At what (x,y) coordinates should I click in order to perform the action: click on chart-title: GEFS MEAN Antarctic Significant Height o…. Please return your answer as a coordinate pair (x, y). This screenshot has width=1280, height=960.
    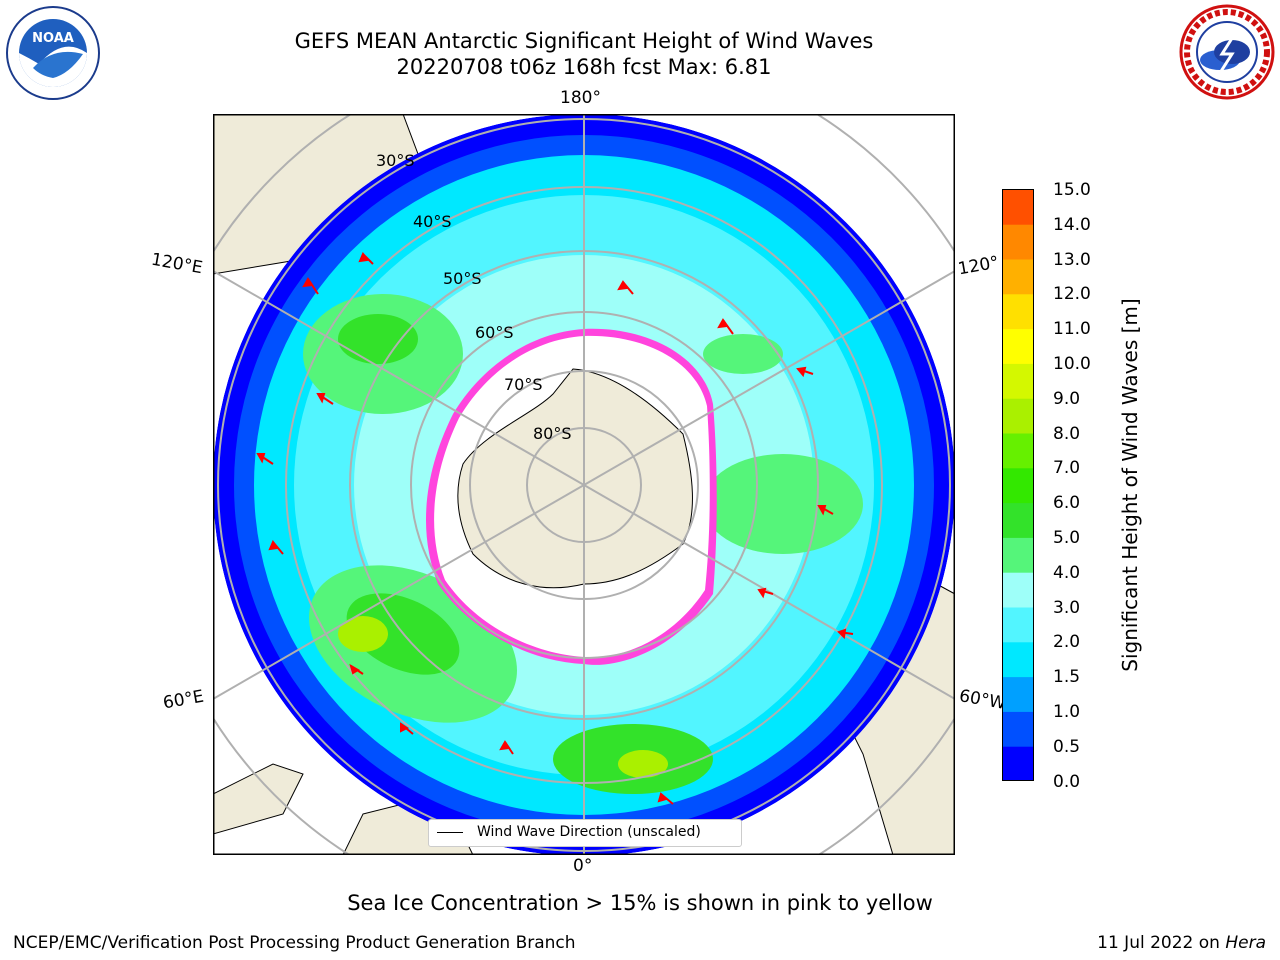
    Looking at the image, I should click on (584, 41).